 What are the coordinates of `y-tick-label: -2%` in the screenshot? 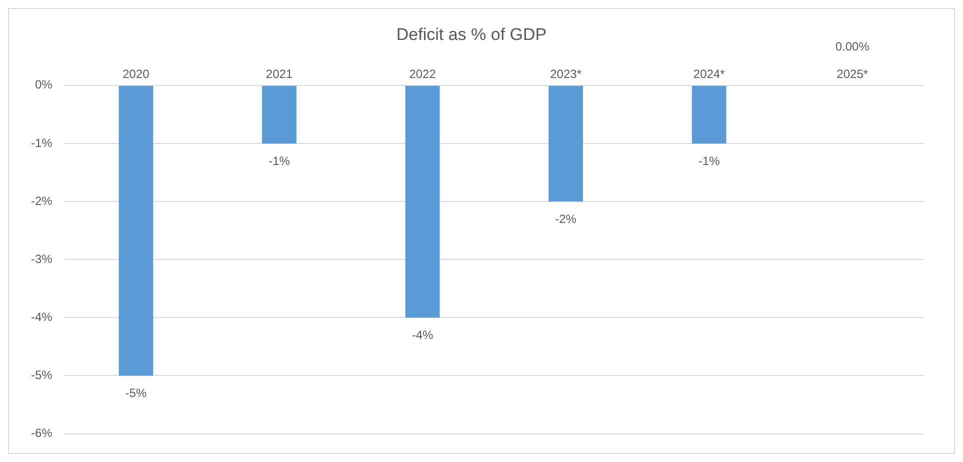 It's located at (41, 201).